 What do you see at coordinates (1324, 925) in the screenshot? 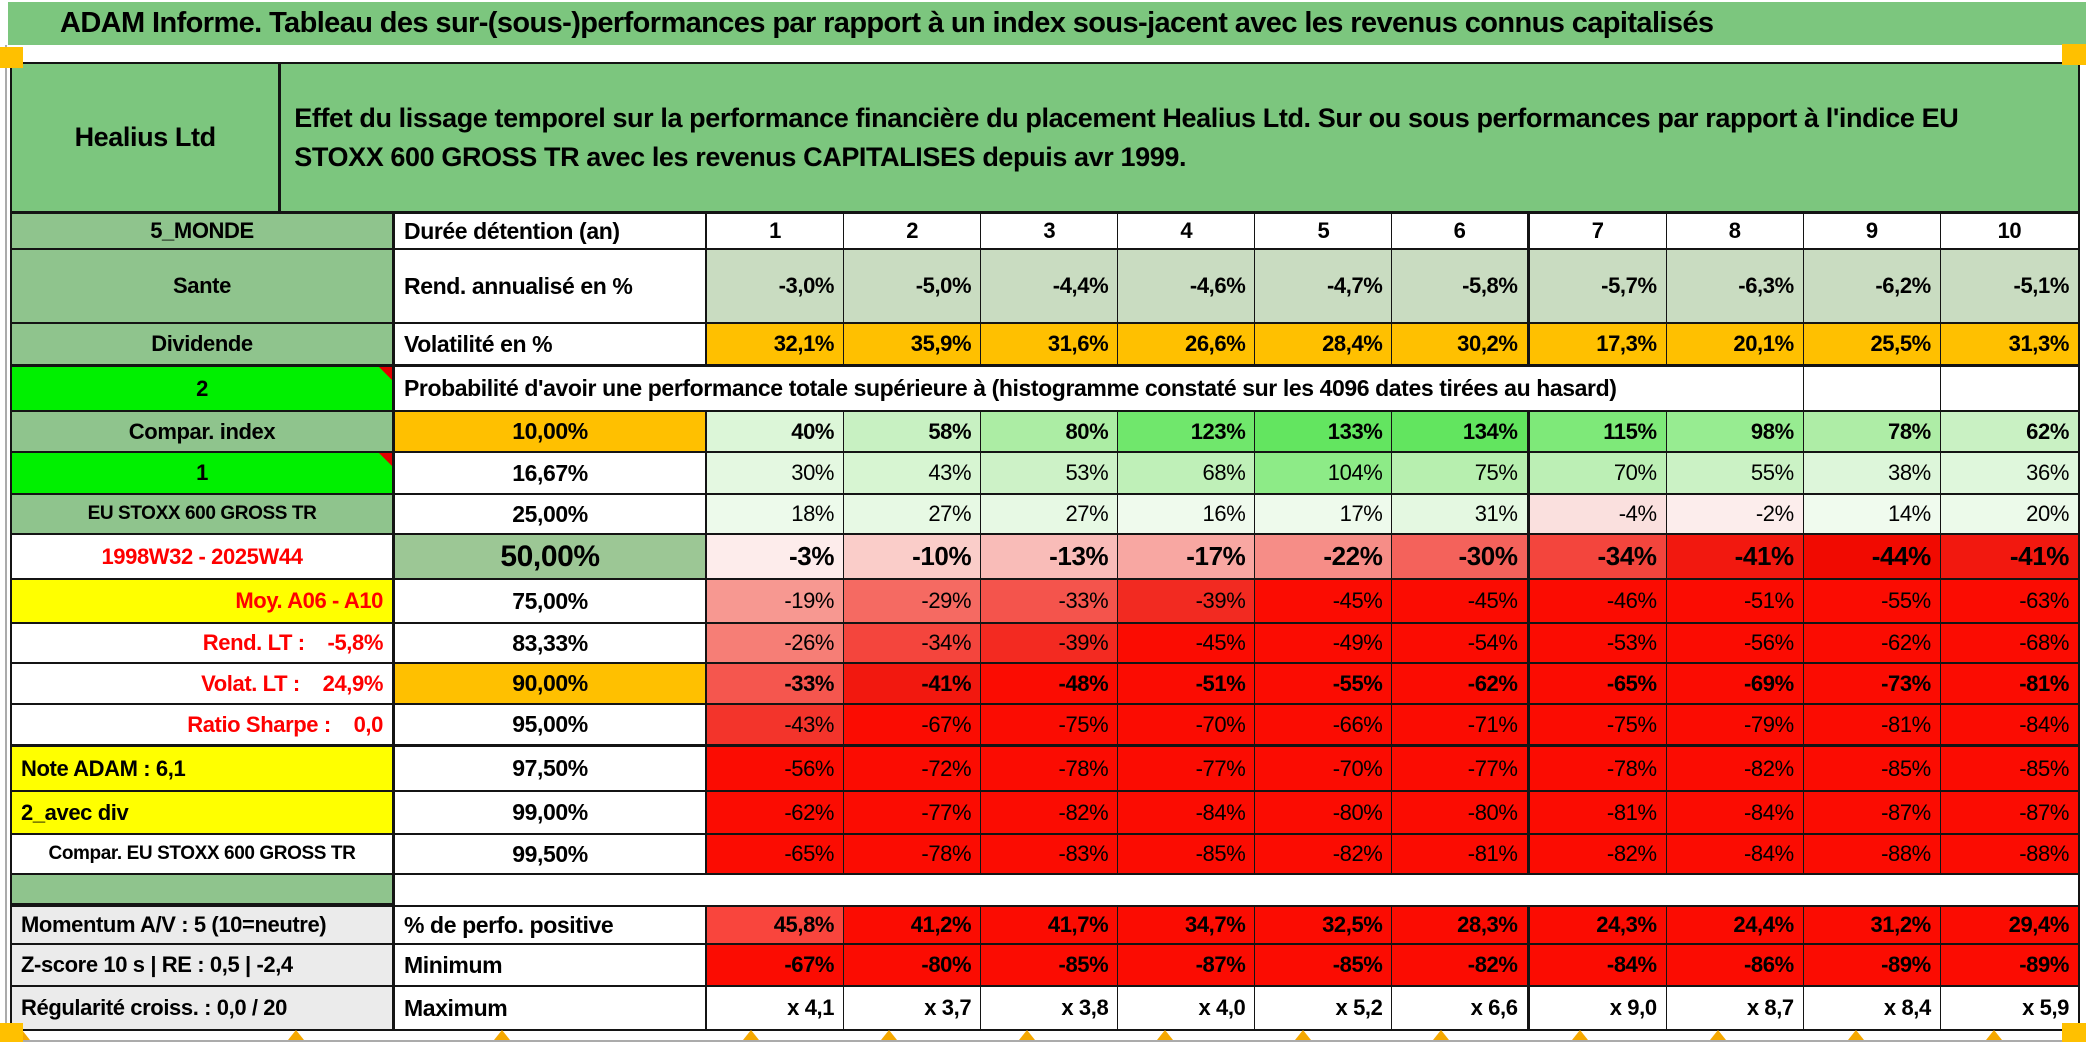
I see `data-cell: 32,5%` at bounding box center [1324, 925].